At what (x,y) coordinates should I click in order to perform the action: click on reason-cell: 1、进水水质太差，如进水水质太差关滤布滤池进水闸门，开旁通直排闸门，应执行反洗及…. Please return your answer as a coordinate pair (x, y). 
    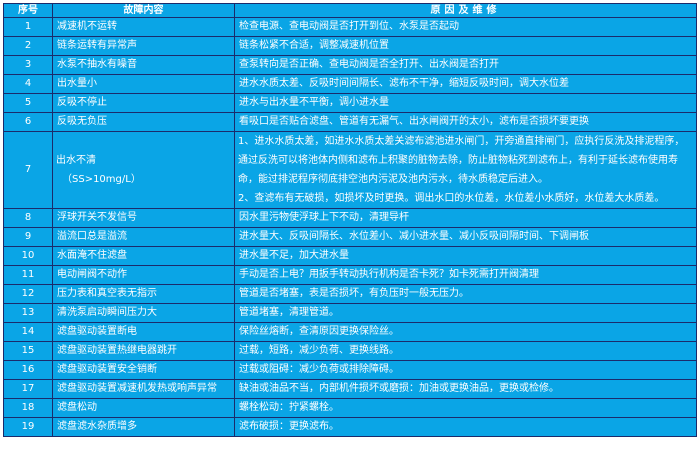
    Looking at the image, I should click on (465, 170).